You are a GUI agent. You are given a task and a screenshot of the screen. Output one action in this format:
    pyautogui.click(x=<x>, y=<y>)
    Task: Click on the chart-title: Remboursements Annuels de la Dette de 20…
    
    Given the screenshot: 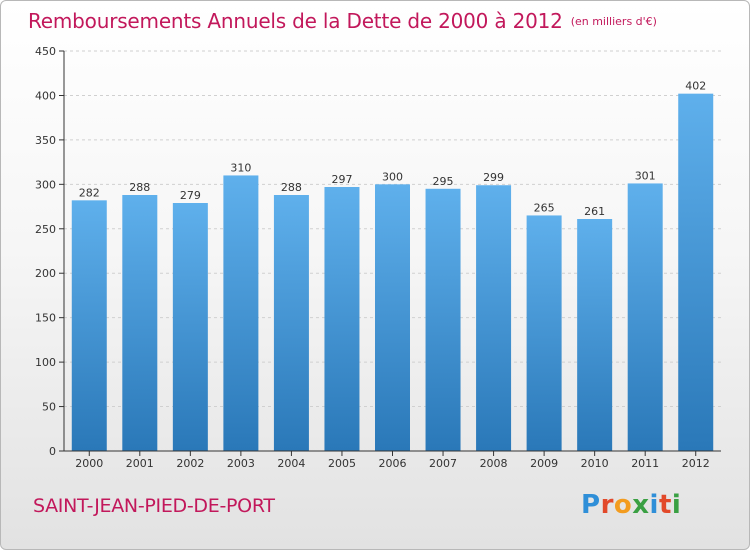 What is the action you would take?
    pyautogui.click(x=342, y=21)
    